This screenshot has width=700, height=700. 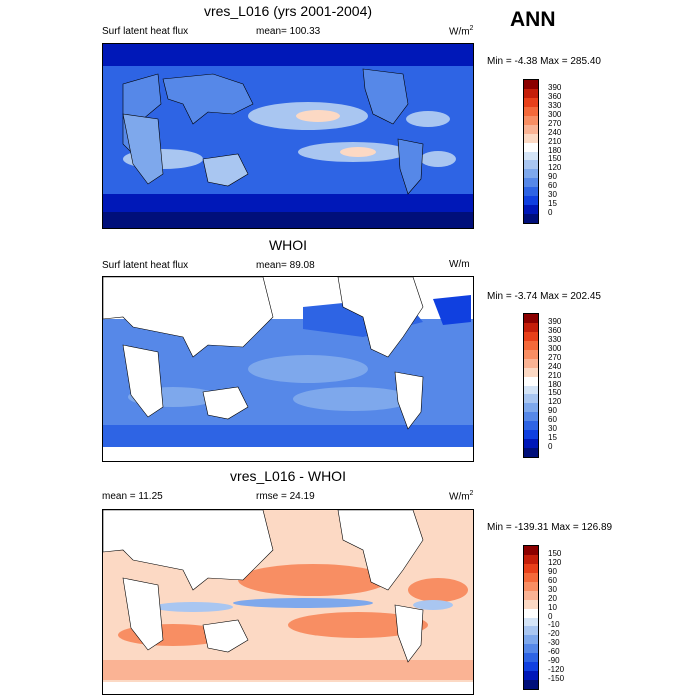 What do you see at coordinates (555, 321) in the screenshot?
I see `colorbar-tick-label: 390` at bounding box center [555, 321].